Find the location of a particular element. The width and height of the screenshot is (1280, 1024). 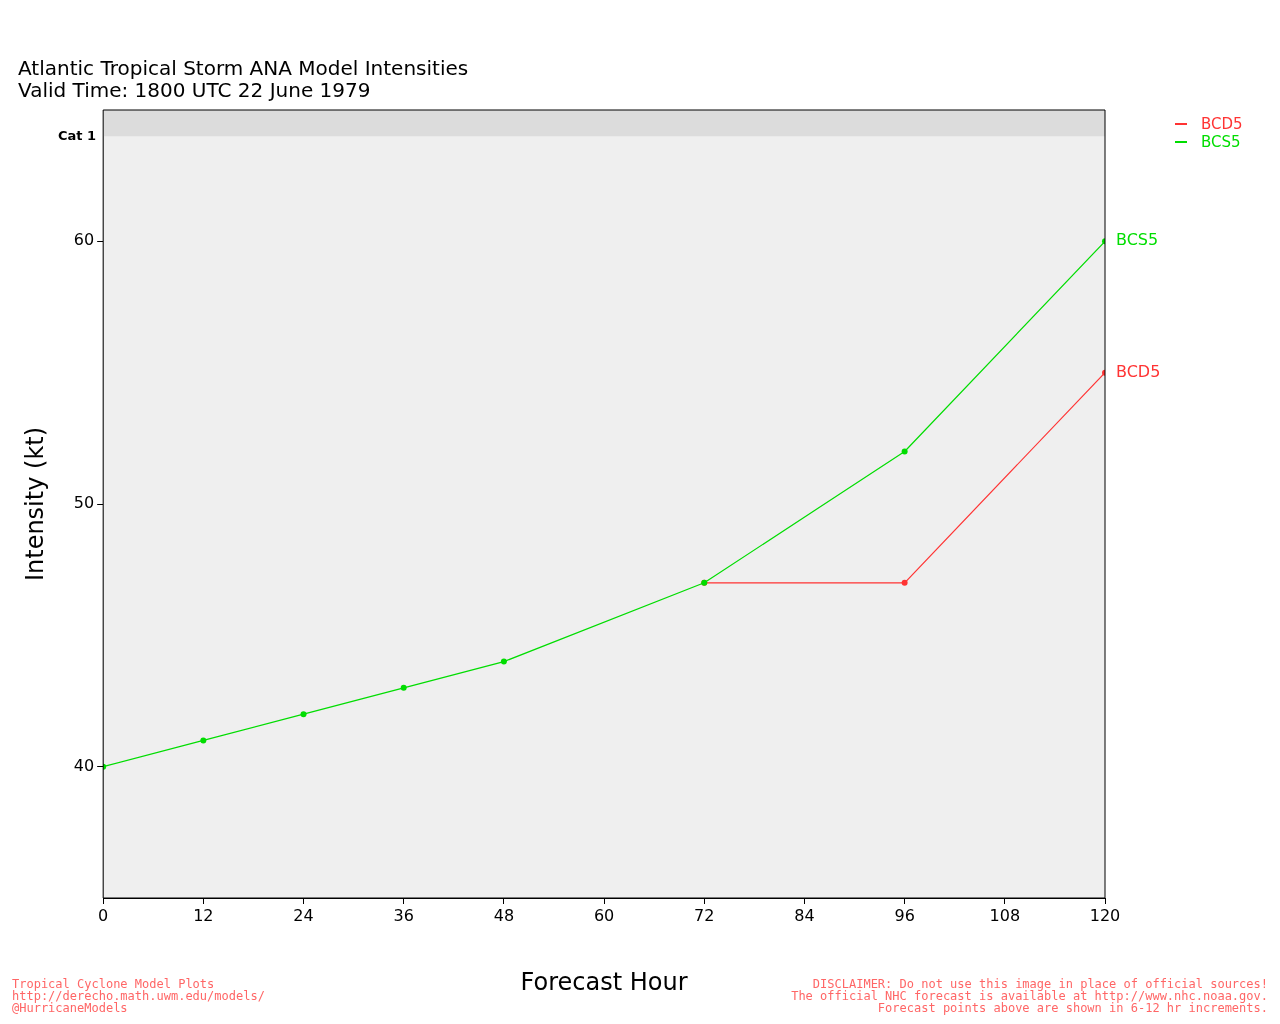

x-tick-label: 60 is located at coordinates (604, 915).